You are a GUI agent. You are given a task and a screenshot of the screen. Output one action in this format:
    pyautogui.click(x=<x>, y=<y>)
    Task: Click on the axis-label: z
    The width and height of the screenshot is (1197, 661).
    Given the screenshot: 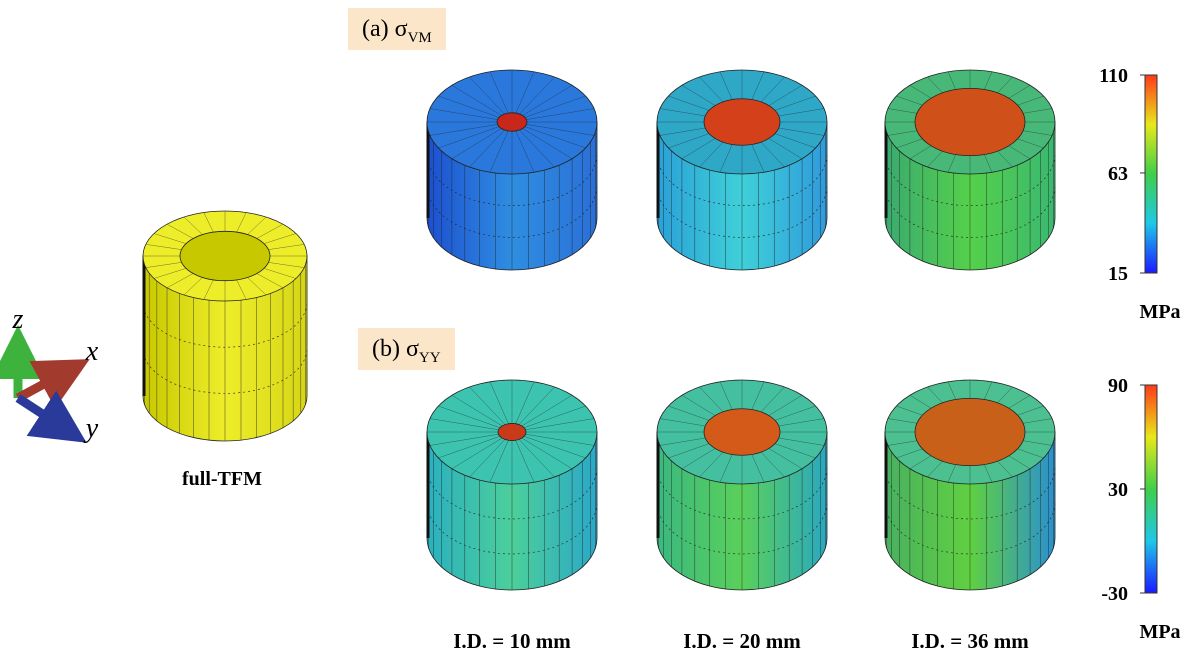 What is the action you would take?
    pyautogui.click(x=18, y=319)
    